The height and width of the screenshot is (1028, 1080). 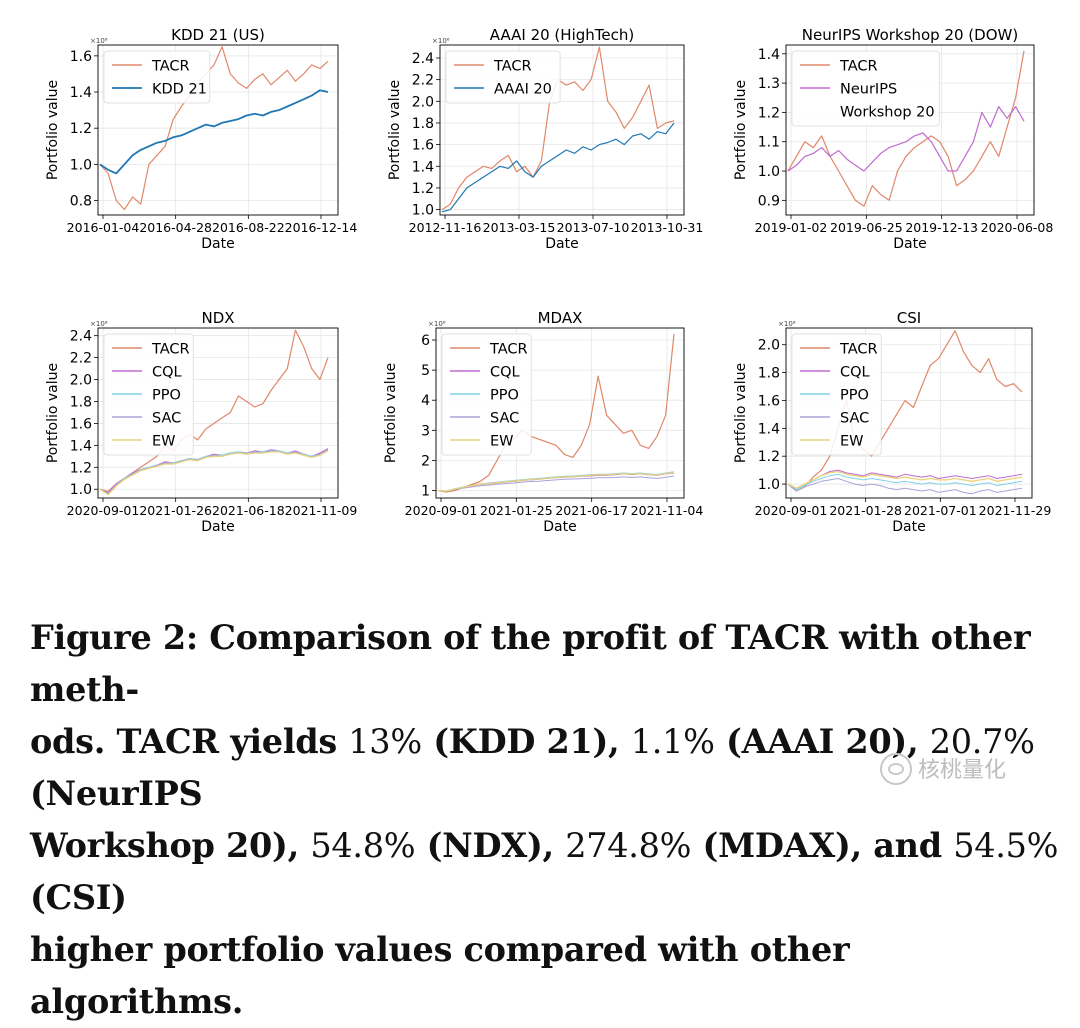 I want to click on caption-text: Workshop 20),, so click(x=170, y=845).